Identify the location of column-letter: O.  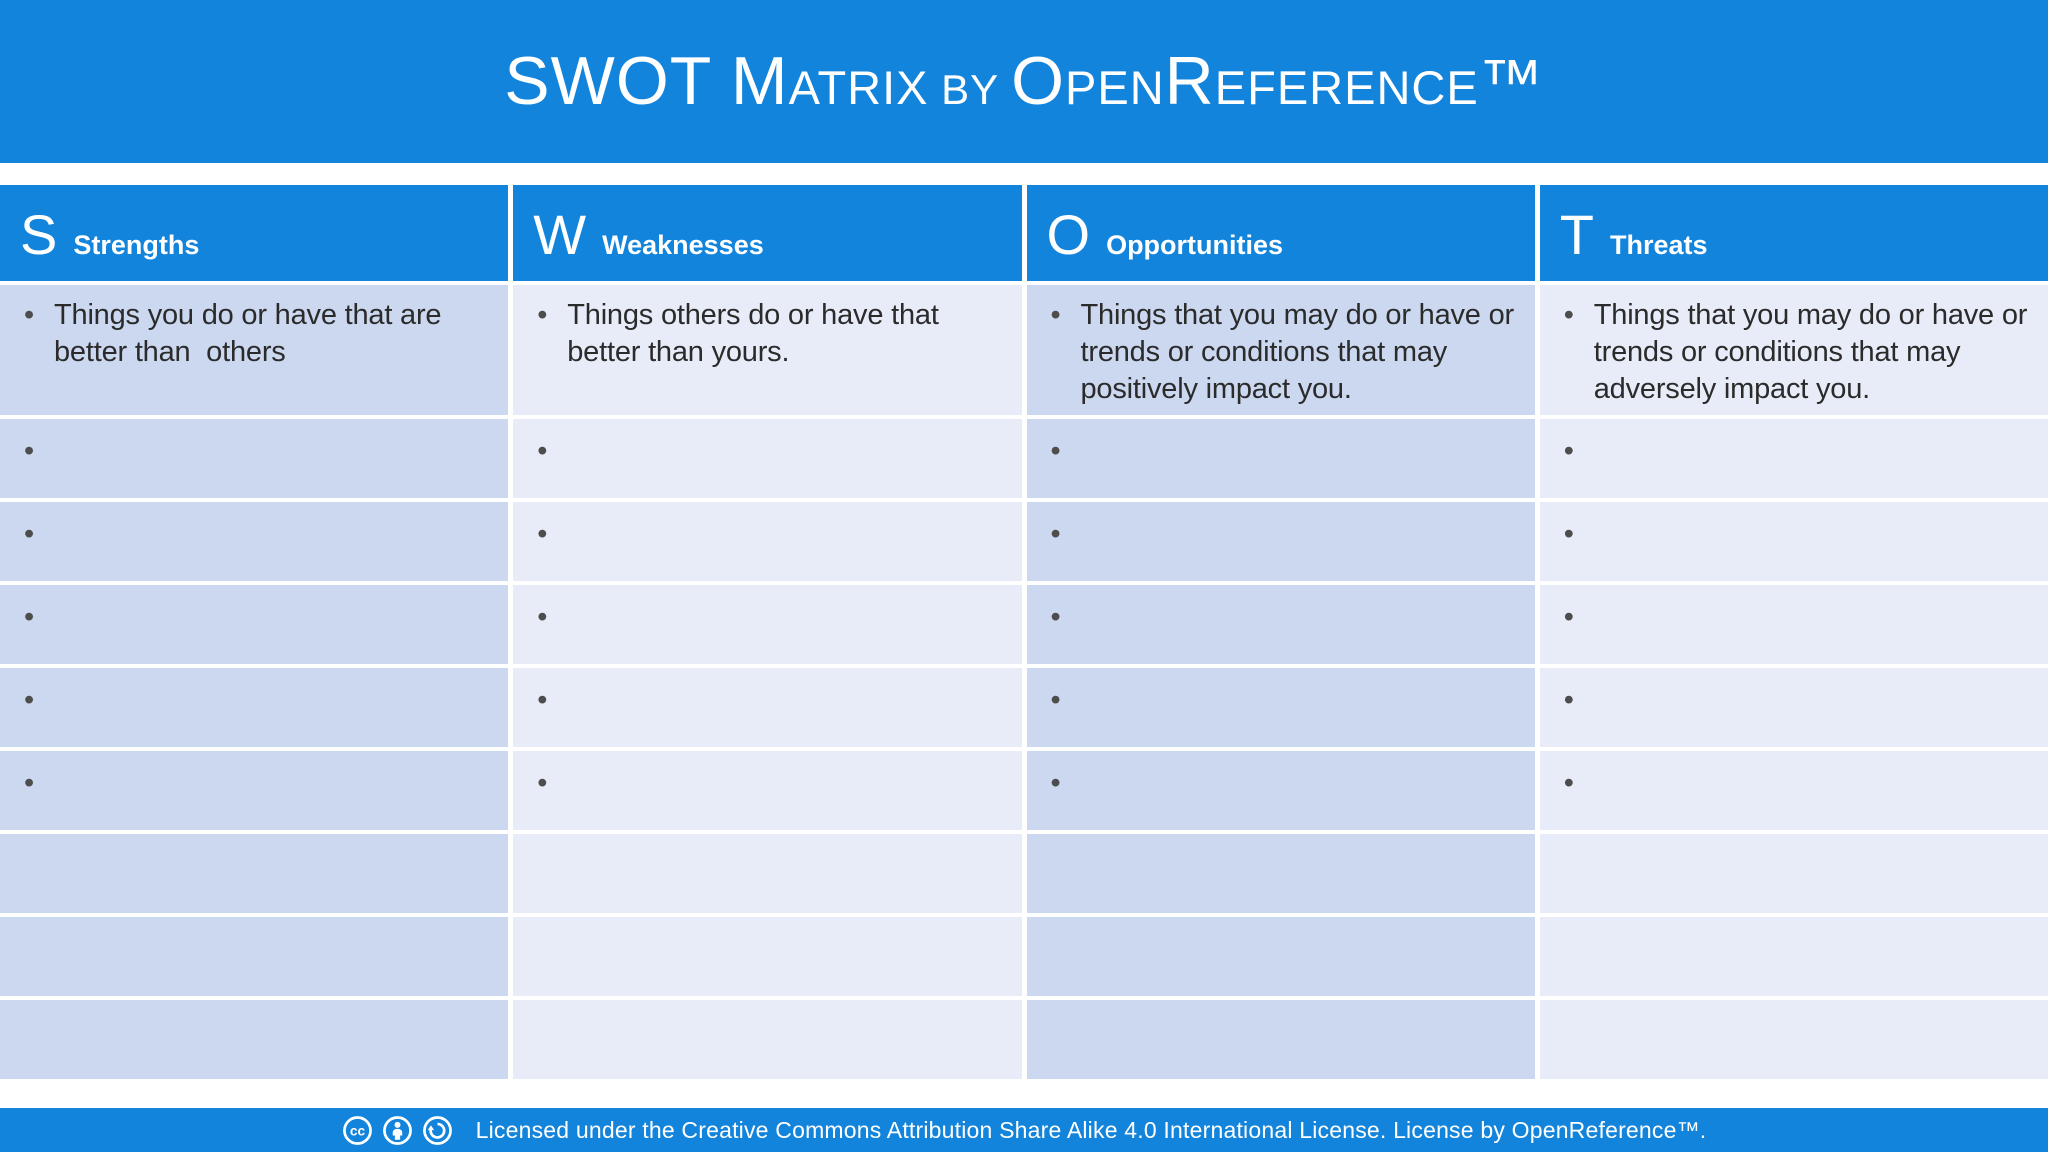
(1068, 234).